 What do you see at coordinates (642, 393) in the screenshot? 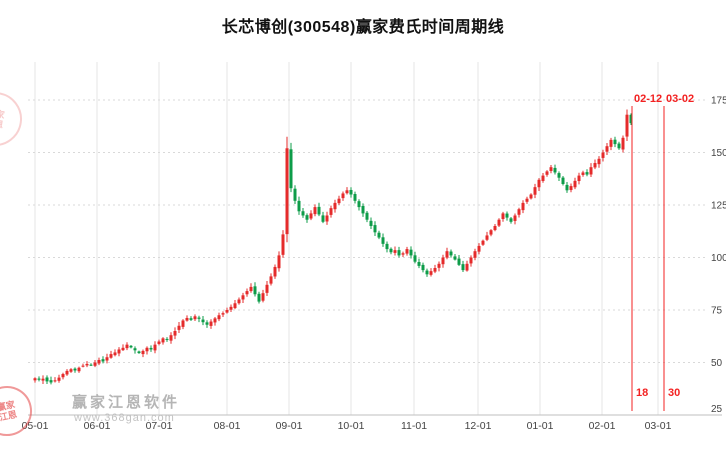
I see `cycle-count-label-1: 18` at bounding box center [642, 393].